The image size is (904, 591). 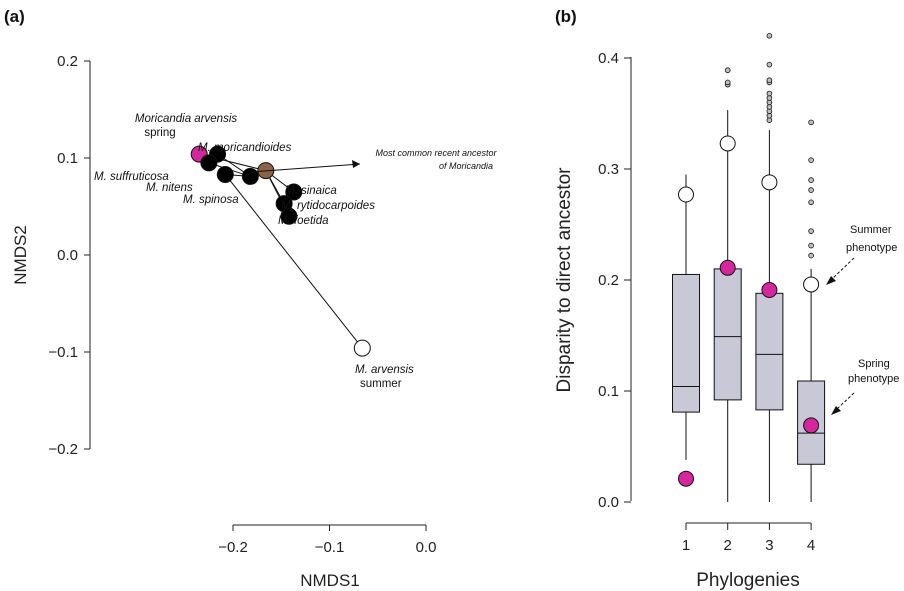 What do you see at coordinates (209, 163) in the screenshot?
I see `point-suffruticosa` at bounding box center [209, 163].